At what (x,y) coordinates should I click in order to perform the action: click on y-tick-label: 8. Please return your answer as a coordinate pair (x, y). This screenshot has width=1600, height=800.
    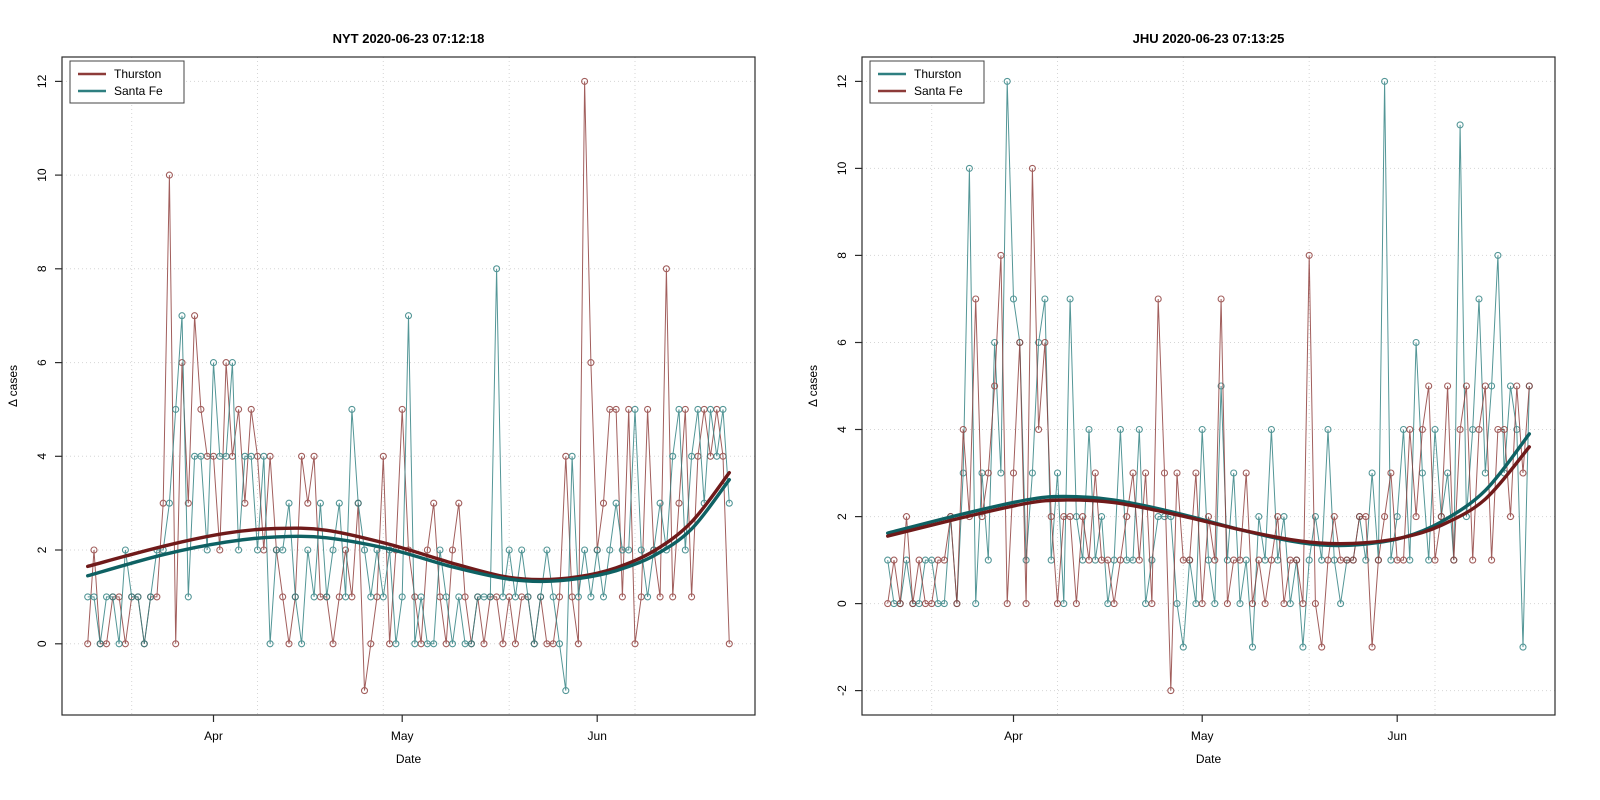
    Looking at the image, I should click on (42, 268).